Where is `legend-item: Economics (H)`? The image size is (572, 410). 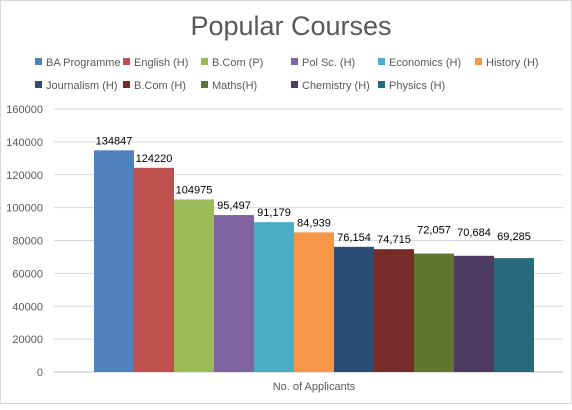
legend-item: Economics (H) is located at coordinates (419, 63).